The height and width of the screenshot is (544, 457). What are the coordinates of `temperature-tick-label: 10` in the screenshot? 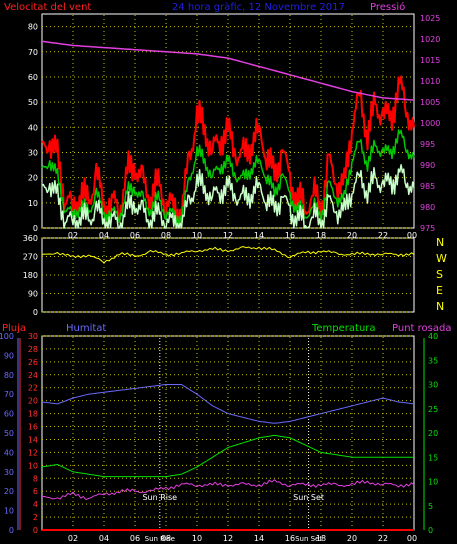 It's located at (433, 482).